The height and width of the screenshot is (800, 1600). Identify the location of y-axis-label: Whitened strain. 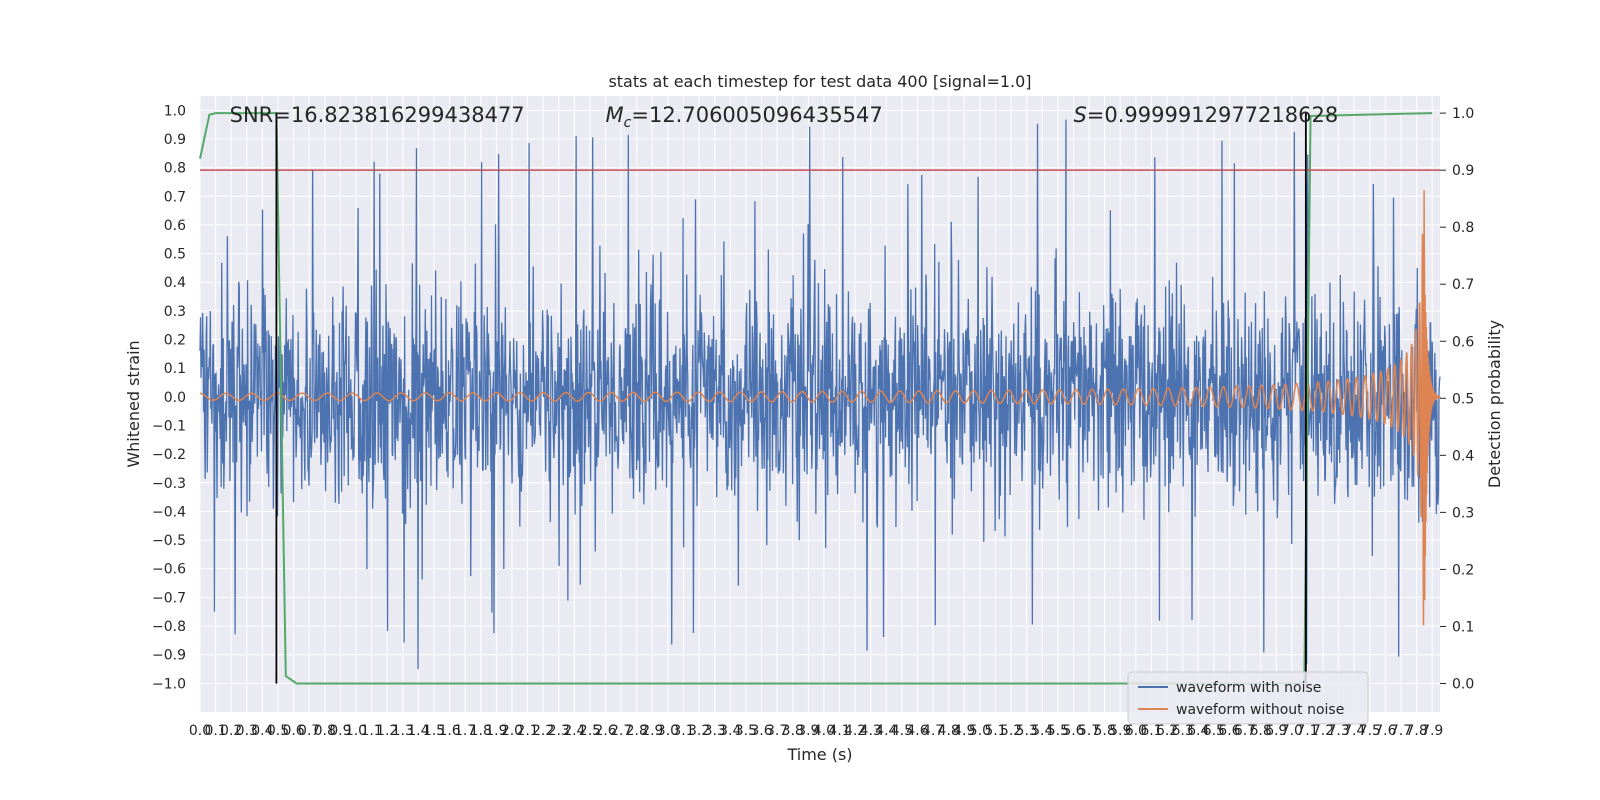
(133, 403).